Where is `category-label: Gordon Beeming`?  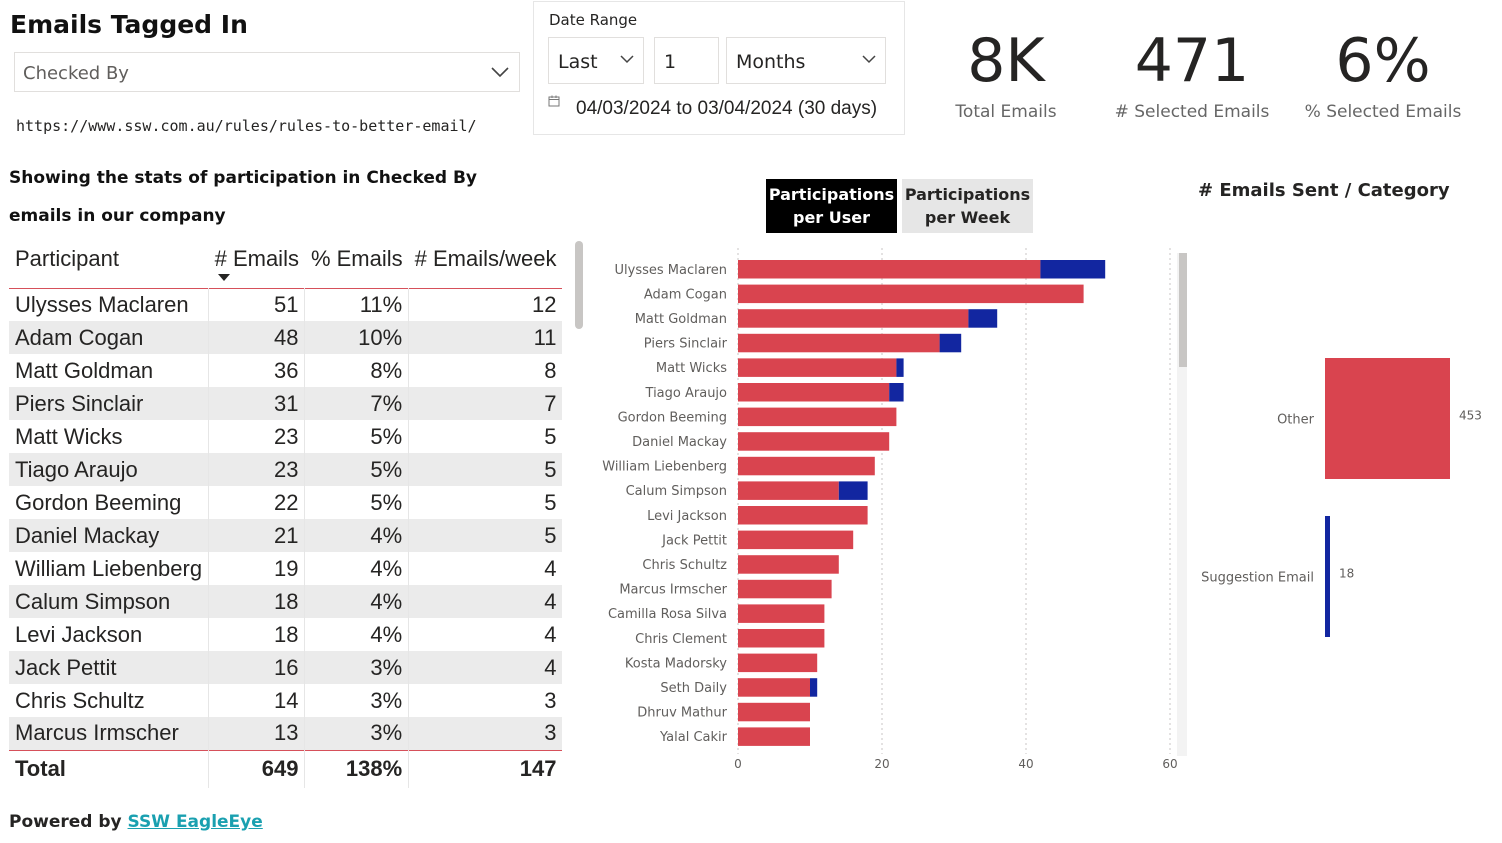
category-label: Gordon Beeming is located at coordinates (672, 417).